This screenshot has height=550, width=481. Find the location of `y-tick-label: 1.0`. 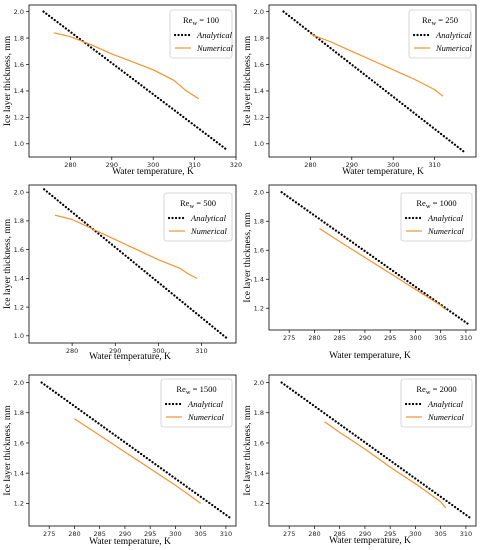

y-tick-label: 1.0 is located at coordinates (19, 336).